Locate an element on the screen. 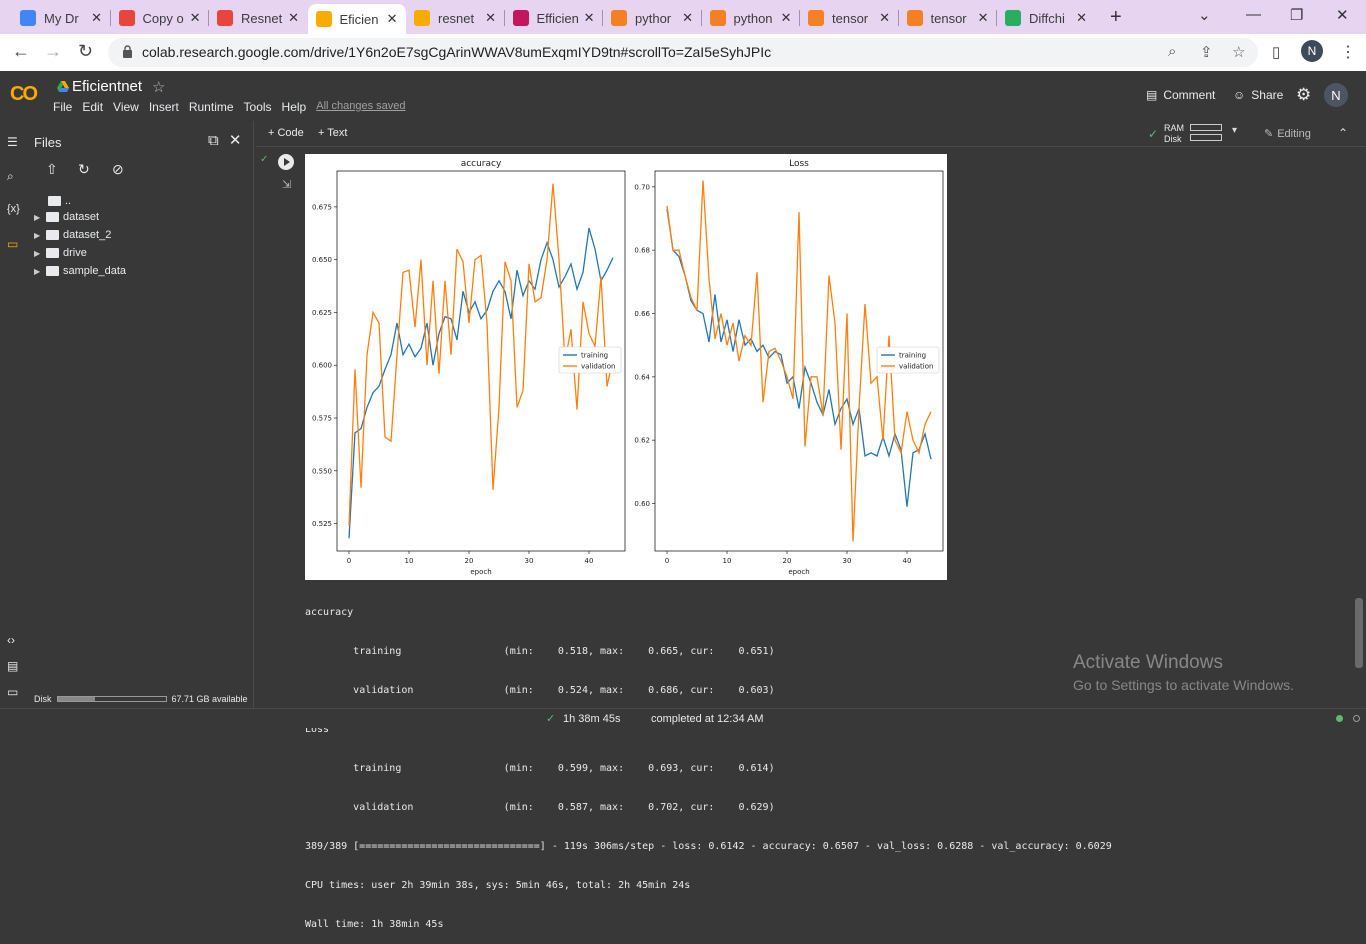  browser-tab: pythor ✕ is located at coordinates (652, 18).